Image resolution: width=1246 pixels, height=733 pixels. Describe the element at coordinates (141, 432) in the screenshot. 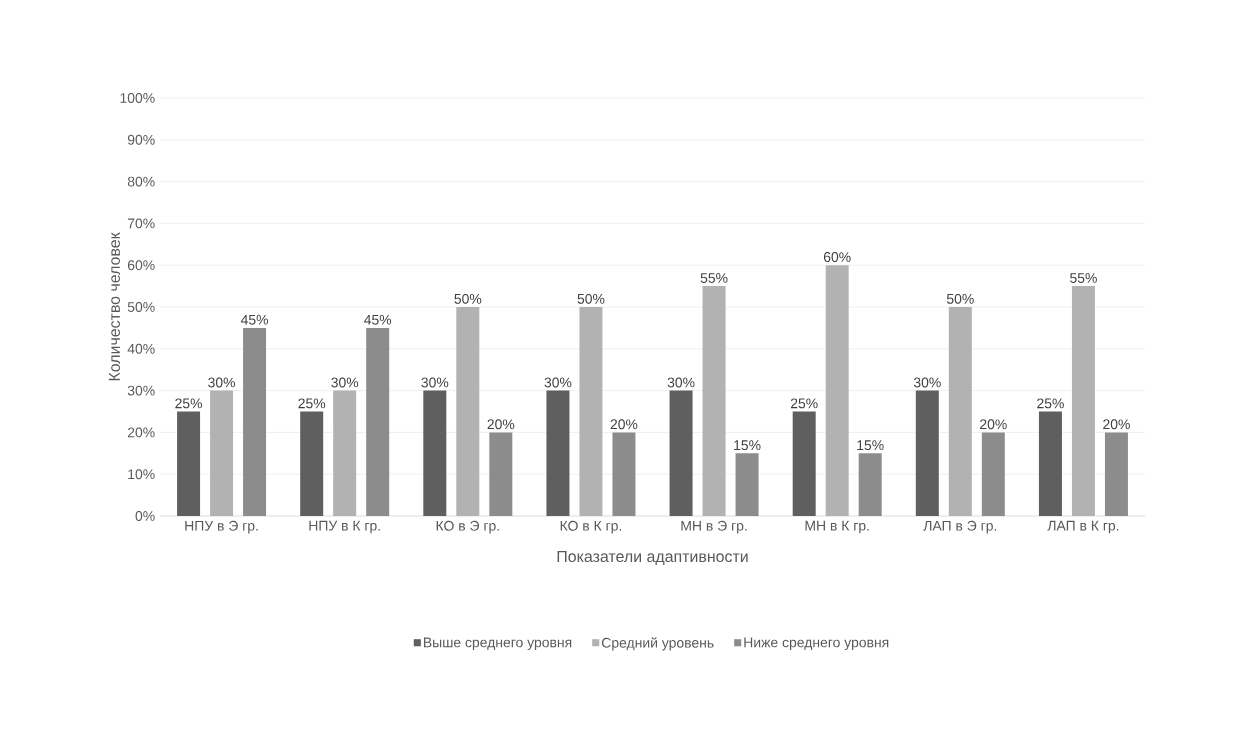

I see `y-tick-label: 20%` at that location.